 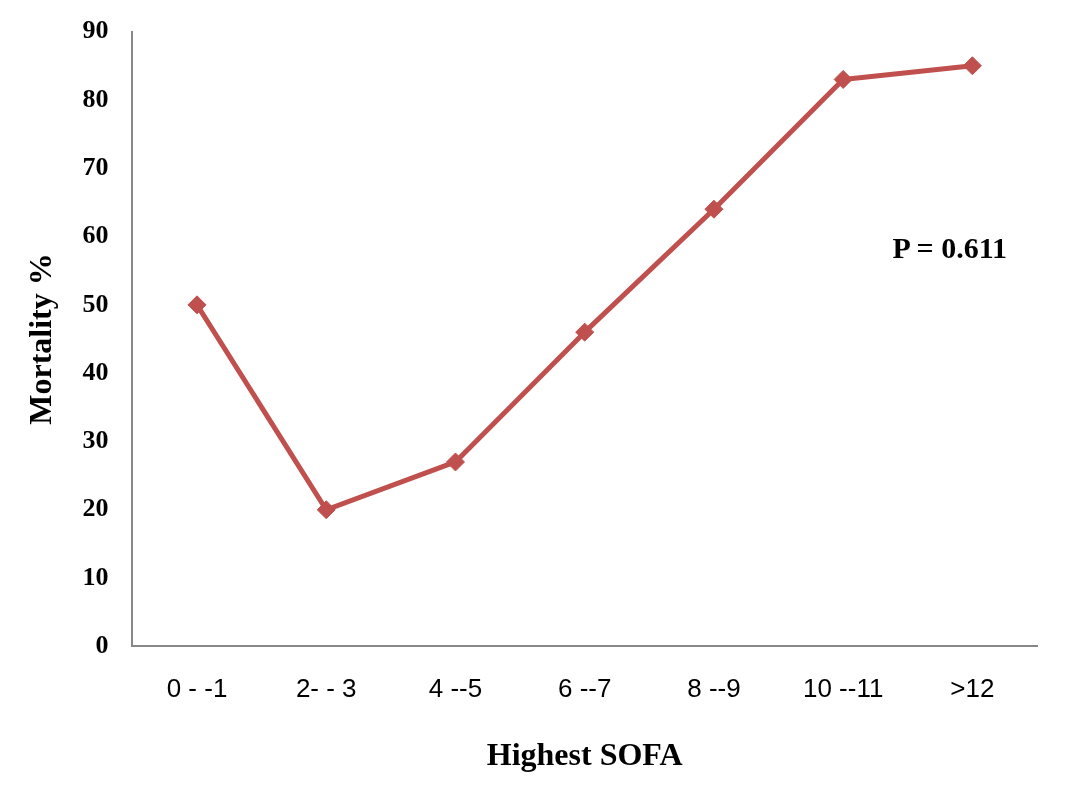 I want to click on y-tick-label: 70, so click(x=95, y=166).